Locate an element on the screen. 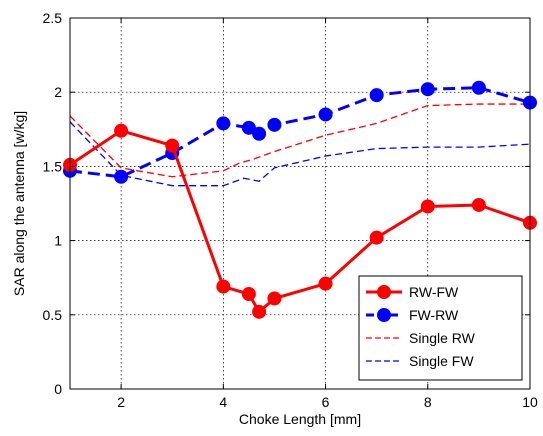 Image resolution: width=543 pixels, height=436 pixels. x-tick-label: 6 is located at coordinates (326, 402).